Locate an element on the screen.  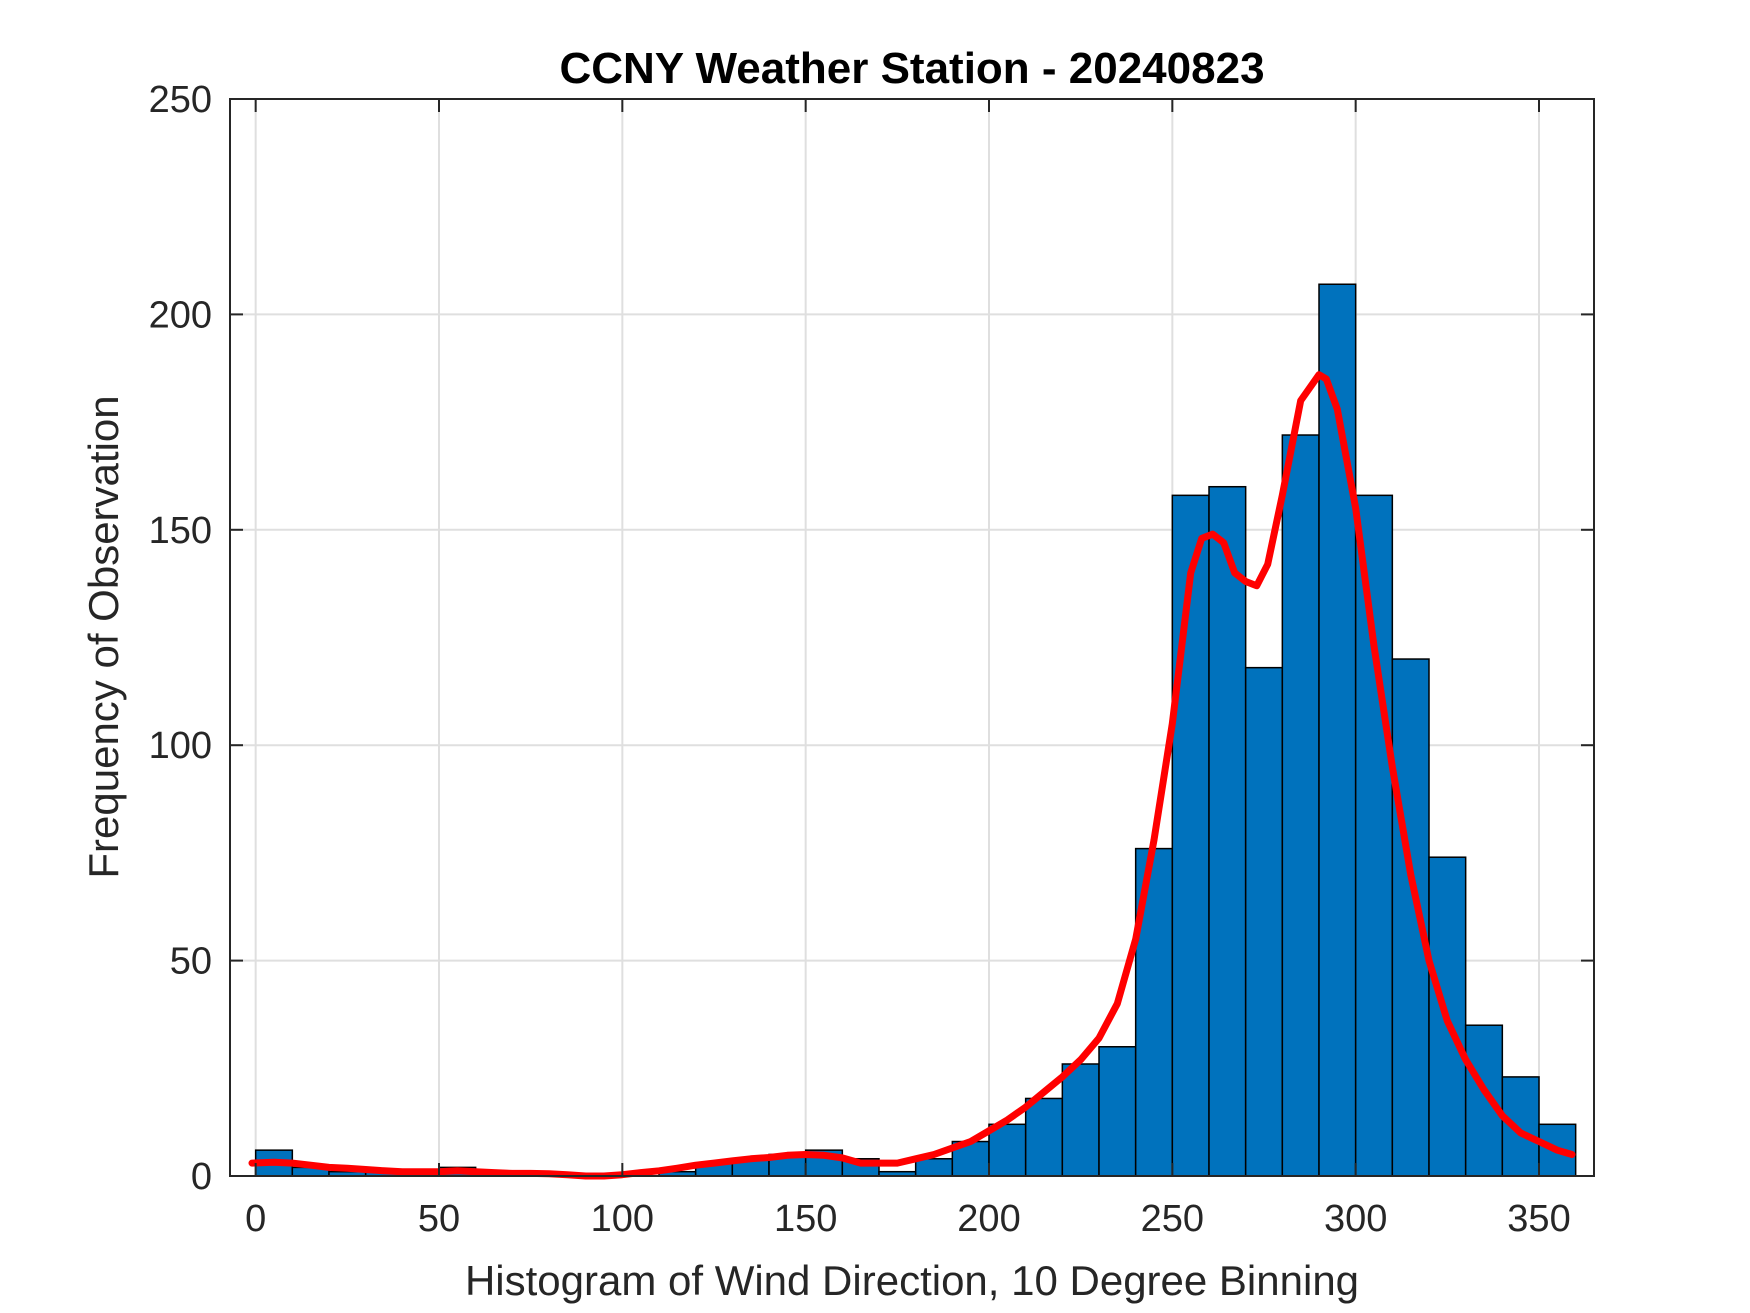
x-tick-label: 50 is located at coordinates (439, 1219).